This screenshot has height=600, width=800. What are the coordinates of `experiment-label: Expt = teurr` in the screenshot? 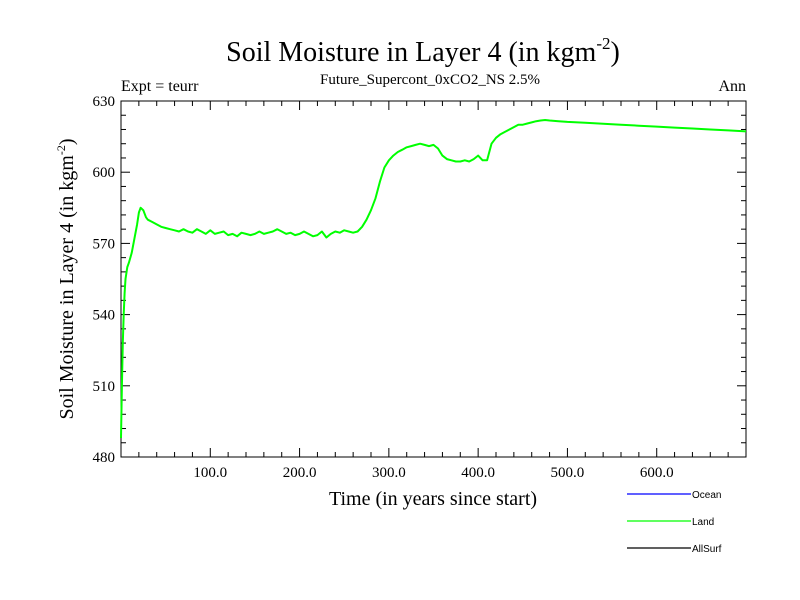 It's located at (160, 86).